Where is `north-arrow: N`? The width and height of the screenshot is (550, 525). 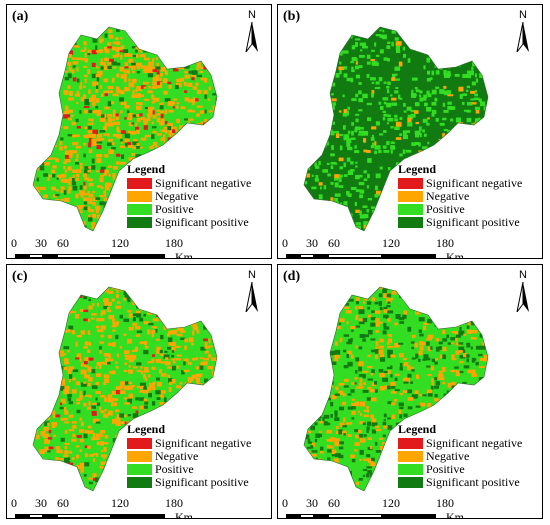 north-arrow: N is located at coordinates (252, 31).